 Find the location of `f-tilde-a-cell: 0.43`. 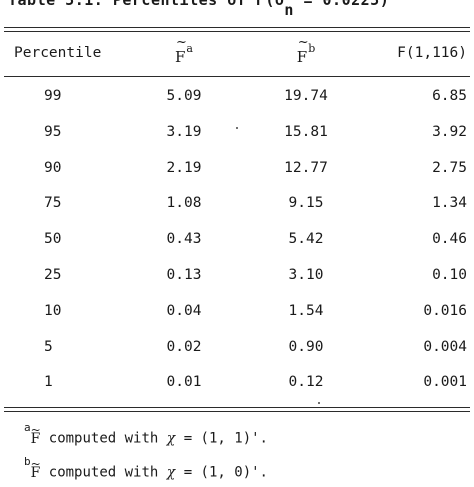

f-tilde-a-cell: 0.43 is located at coordinates (184, 239).